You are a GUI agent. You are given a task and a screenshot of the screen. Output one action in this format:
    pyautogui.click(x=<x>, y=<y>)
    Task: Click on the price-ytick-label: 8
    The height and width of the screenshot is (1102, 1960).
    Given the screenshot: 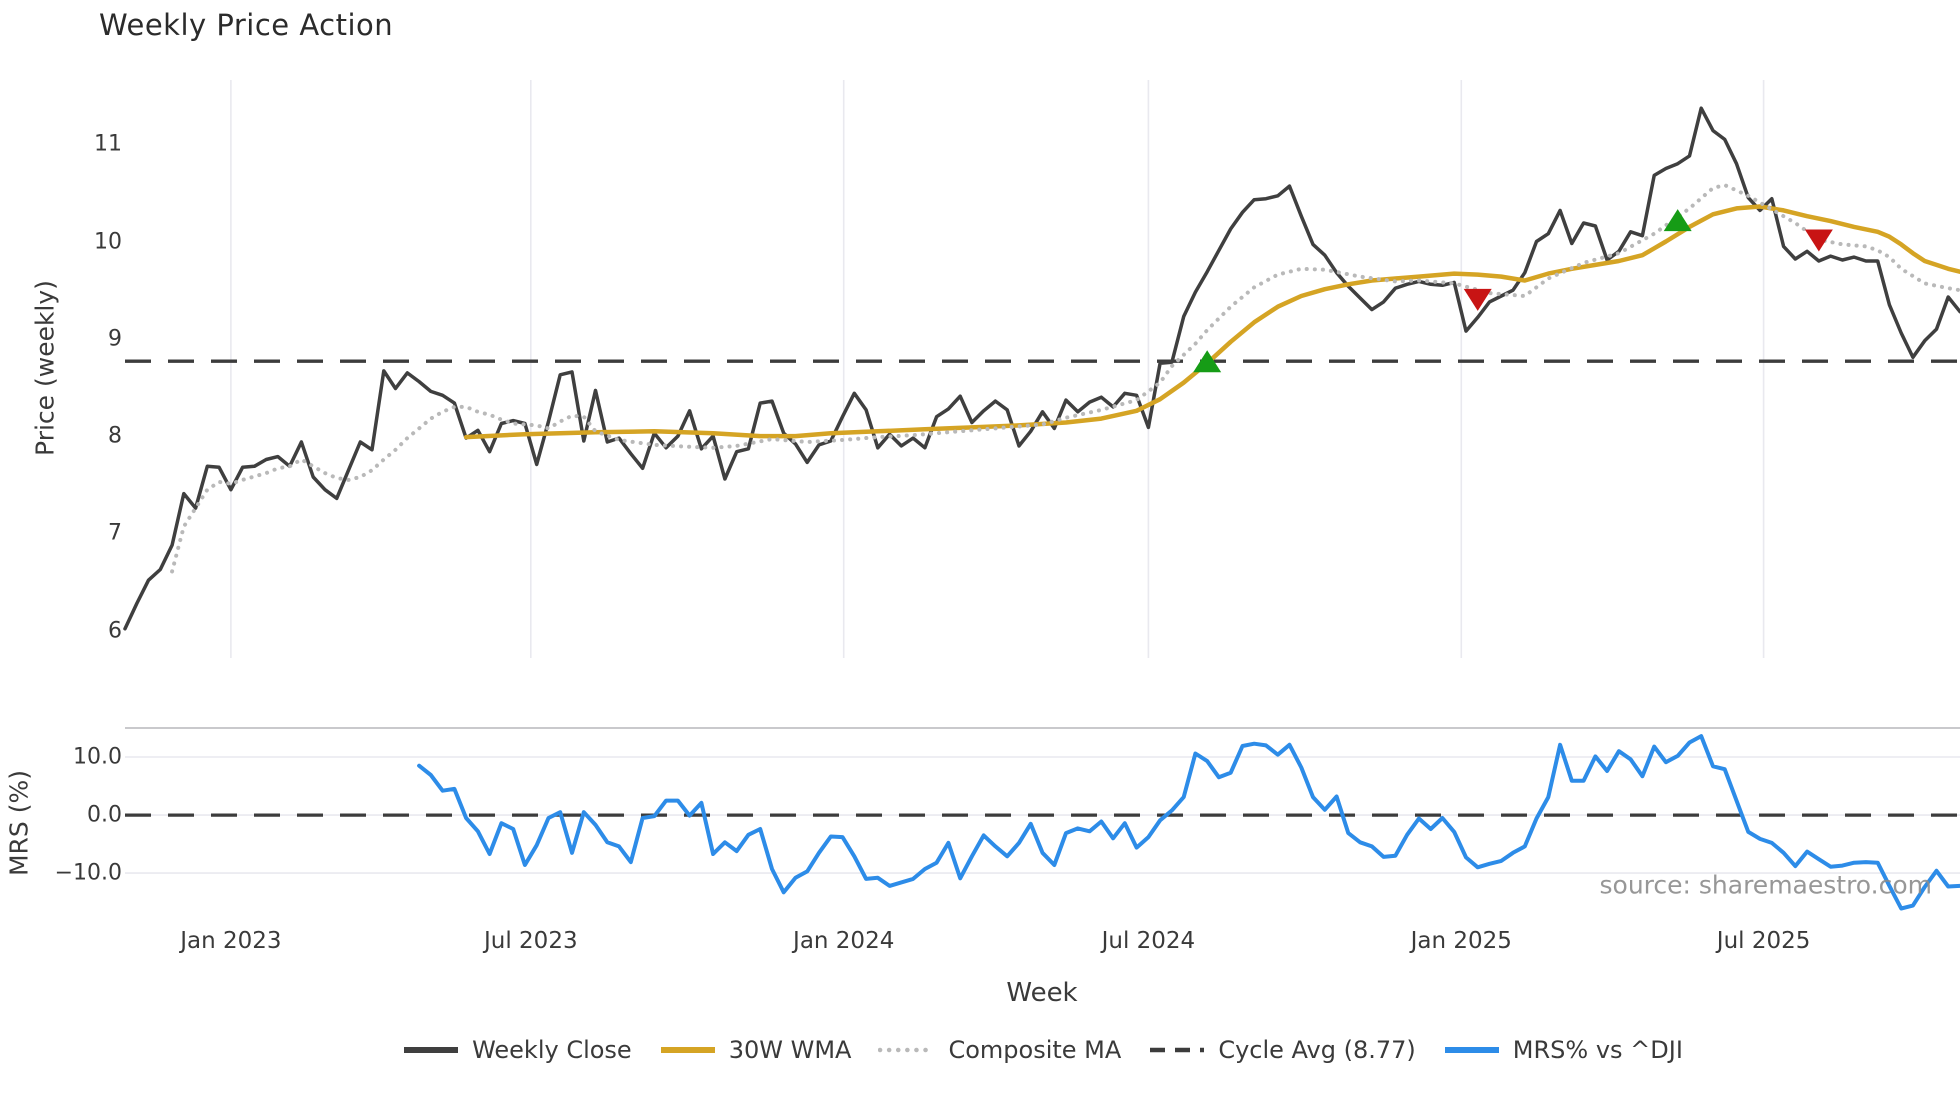 What is the action you would take?
    pyautogui.click(x=115, y=436)
    